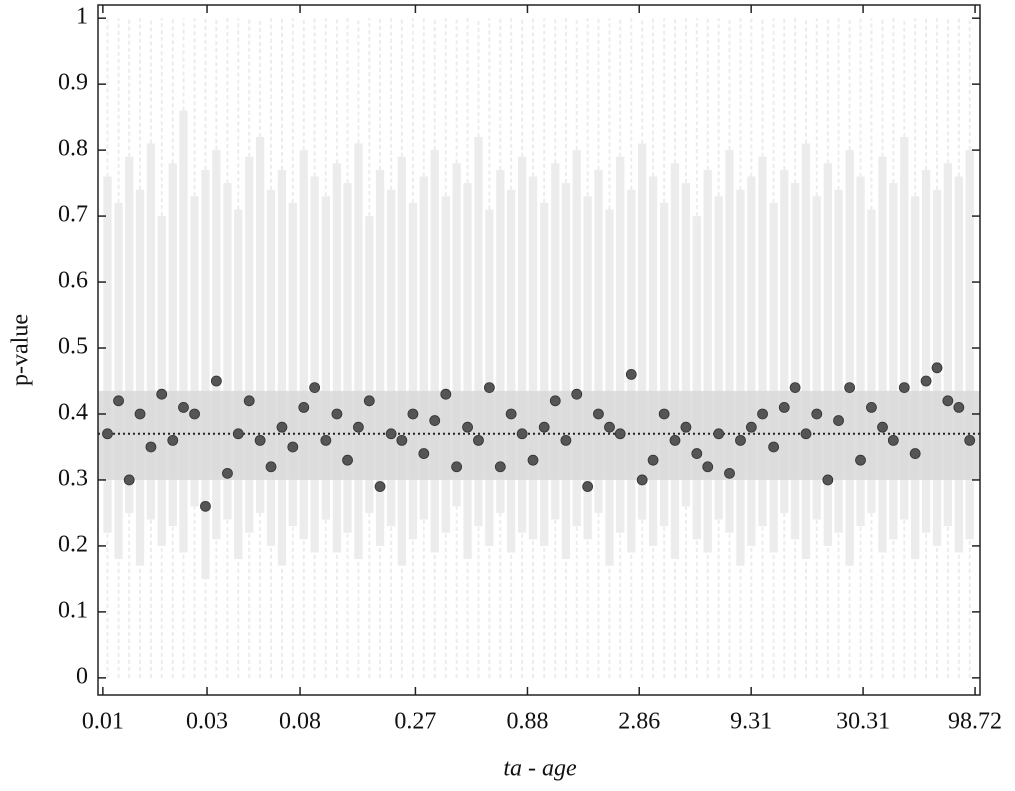 This screenshot has width=1015, height=791. What do you see at coordinates (300, 722) in the screenshot?
I see `x-tick-label: 0.08` at bounding box center [300, 722].